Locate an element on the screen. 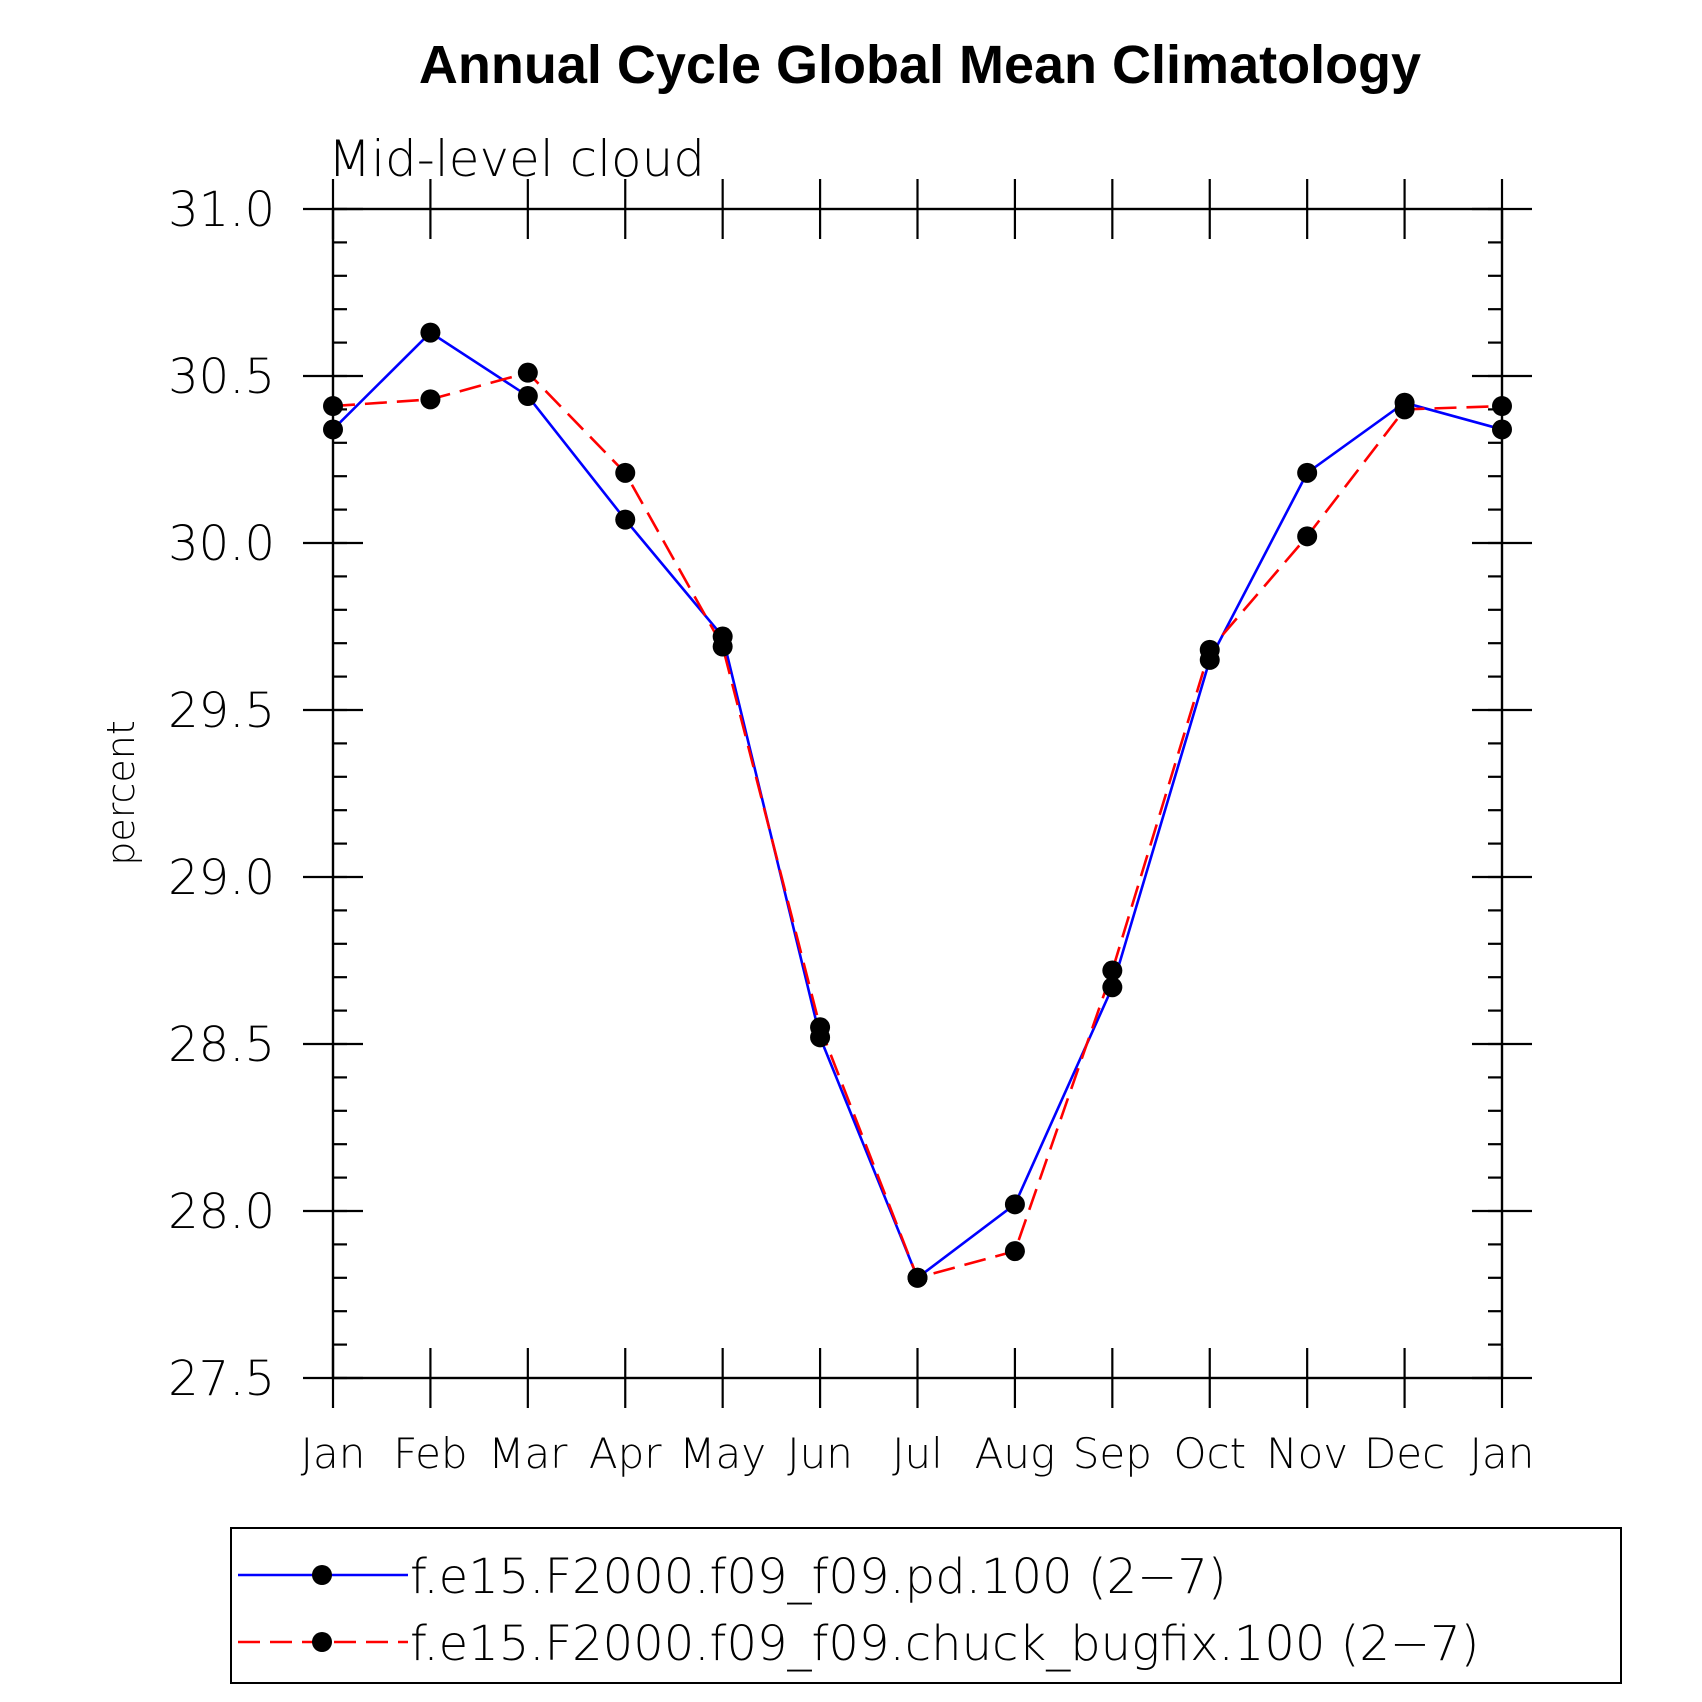 This screenshot has width=1702, height=1702. x-tick-label: Feb is located at coordinates (430, 1453).